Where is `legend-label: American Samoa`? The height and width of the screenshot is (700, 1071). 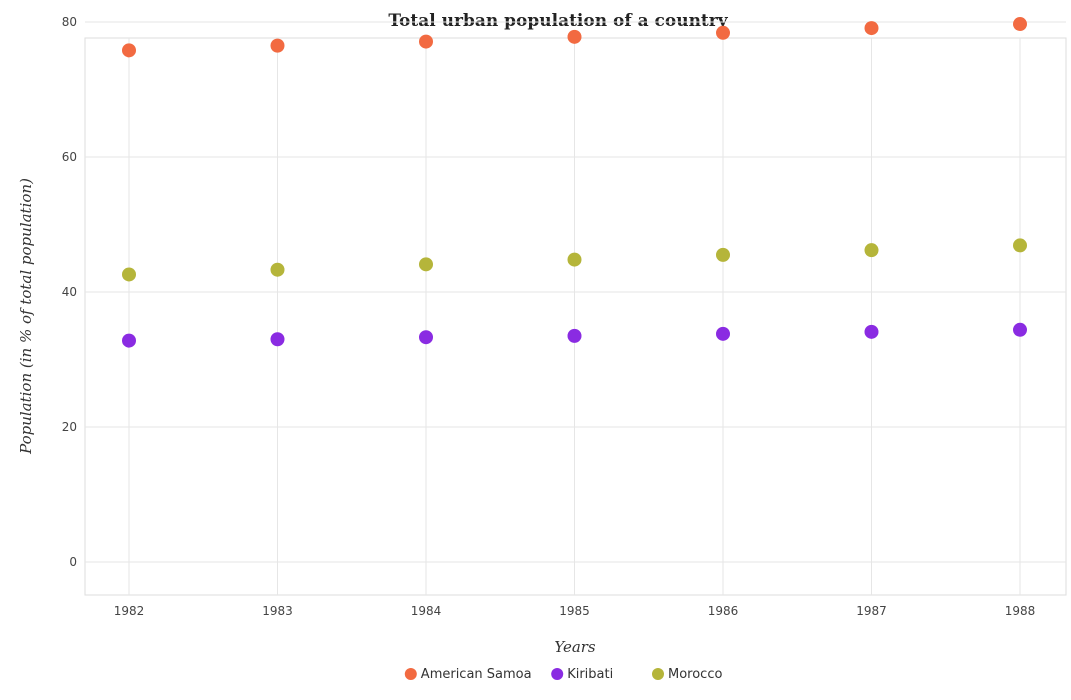
legend-label: American Samoa is located at coordinates (476, 674).